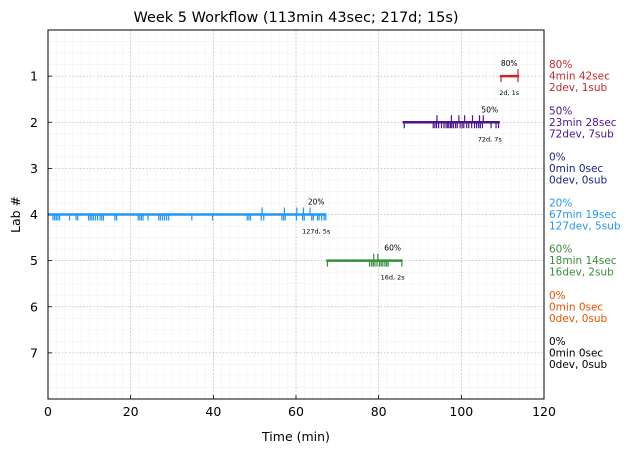 The height and width of the screenshot is (453, 634). What do you see at coordinates (557, 157) in the screenshot?
I see `lab-3-summary-line: 0%` at bounding box center [557, 157].